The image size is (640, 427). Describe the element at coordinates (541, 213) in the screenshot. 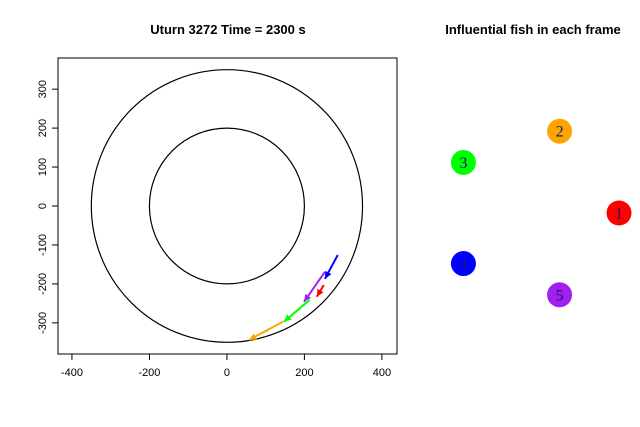

I see `influence-network: 1 2 3 4 5` at that location.